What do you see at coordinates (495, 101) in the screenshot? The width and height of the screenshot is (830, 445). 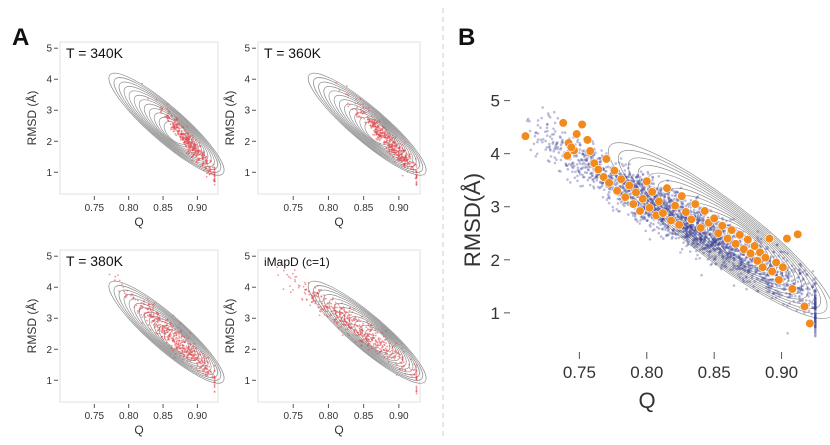 I see `chart4-y-tick-label: 5` at bounding box center [495, 101].